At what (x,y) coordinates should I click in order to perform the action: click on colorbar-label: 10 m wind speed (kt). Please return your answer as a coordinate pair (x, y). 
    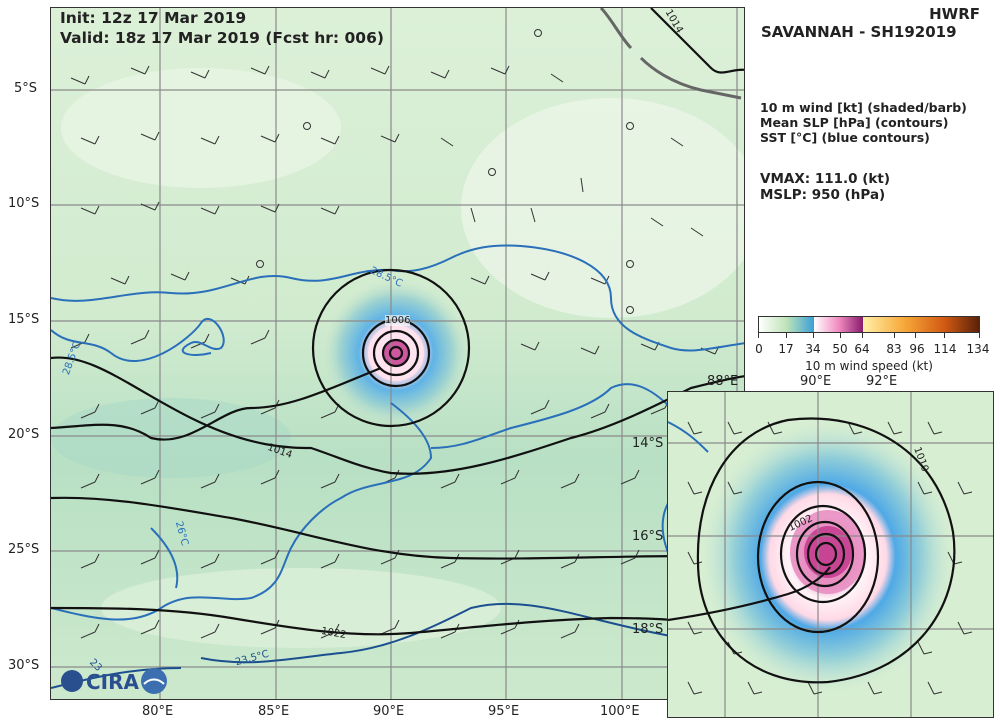
    Looking at the image, I should click on (869, 366).